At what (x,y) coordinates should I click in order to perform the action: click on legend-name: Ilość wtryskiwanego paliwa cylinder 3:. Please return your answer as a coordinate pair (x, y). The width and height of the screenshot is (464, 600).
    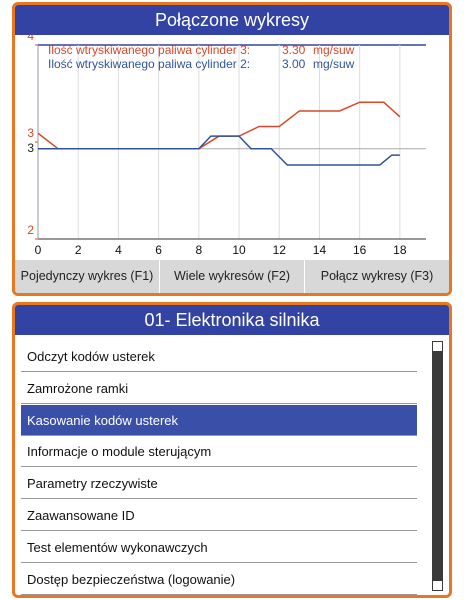
    Looking at the image, I should click on (149, 50).